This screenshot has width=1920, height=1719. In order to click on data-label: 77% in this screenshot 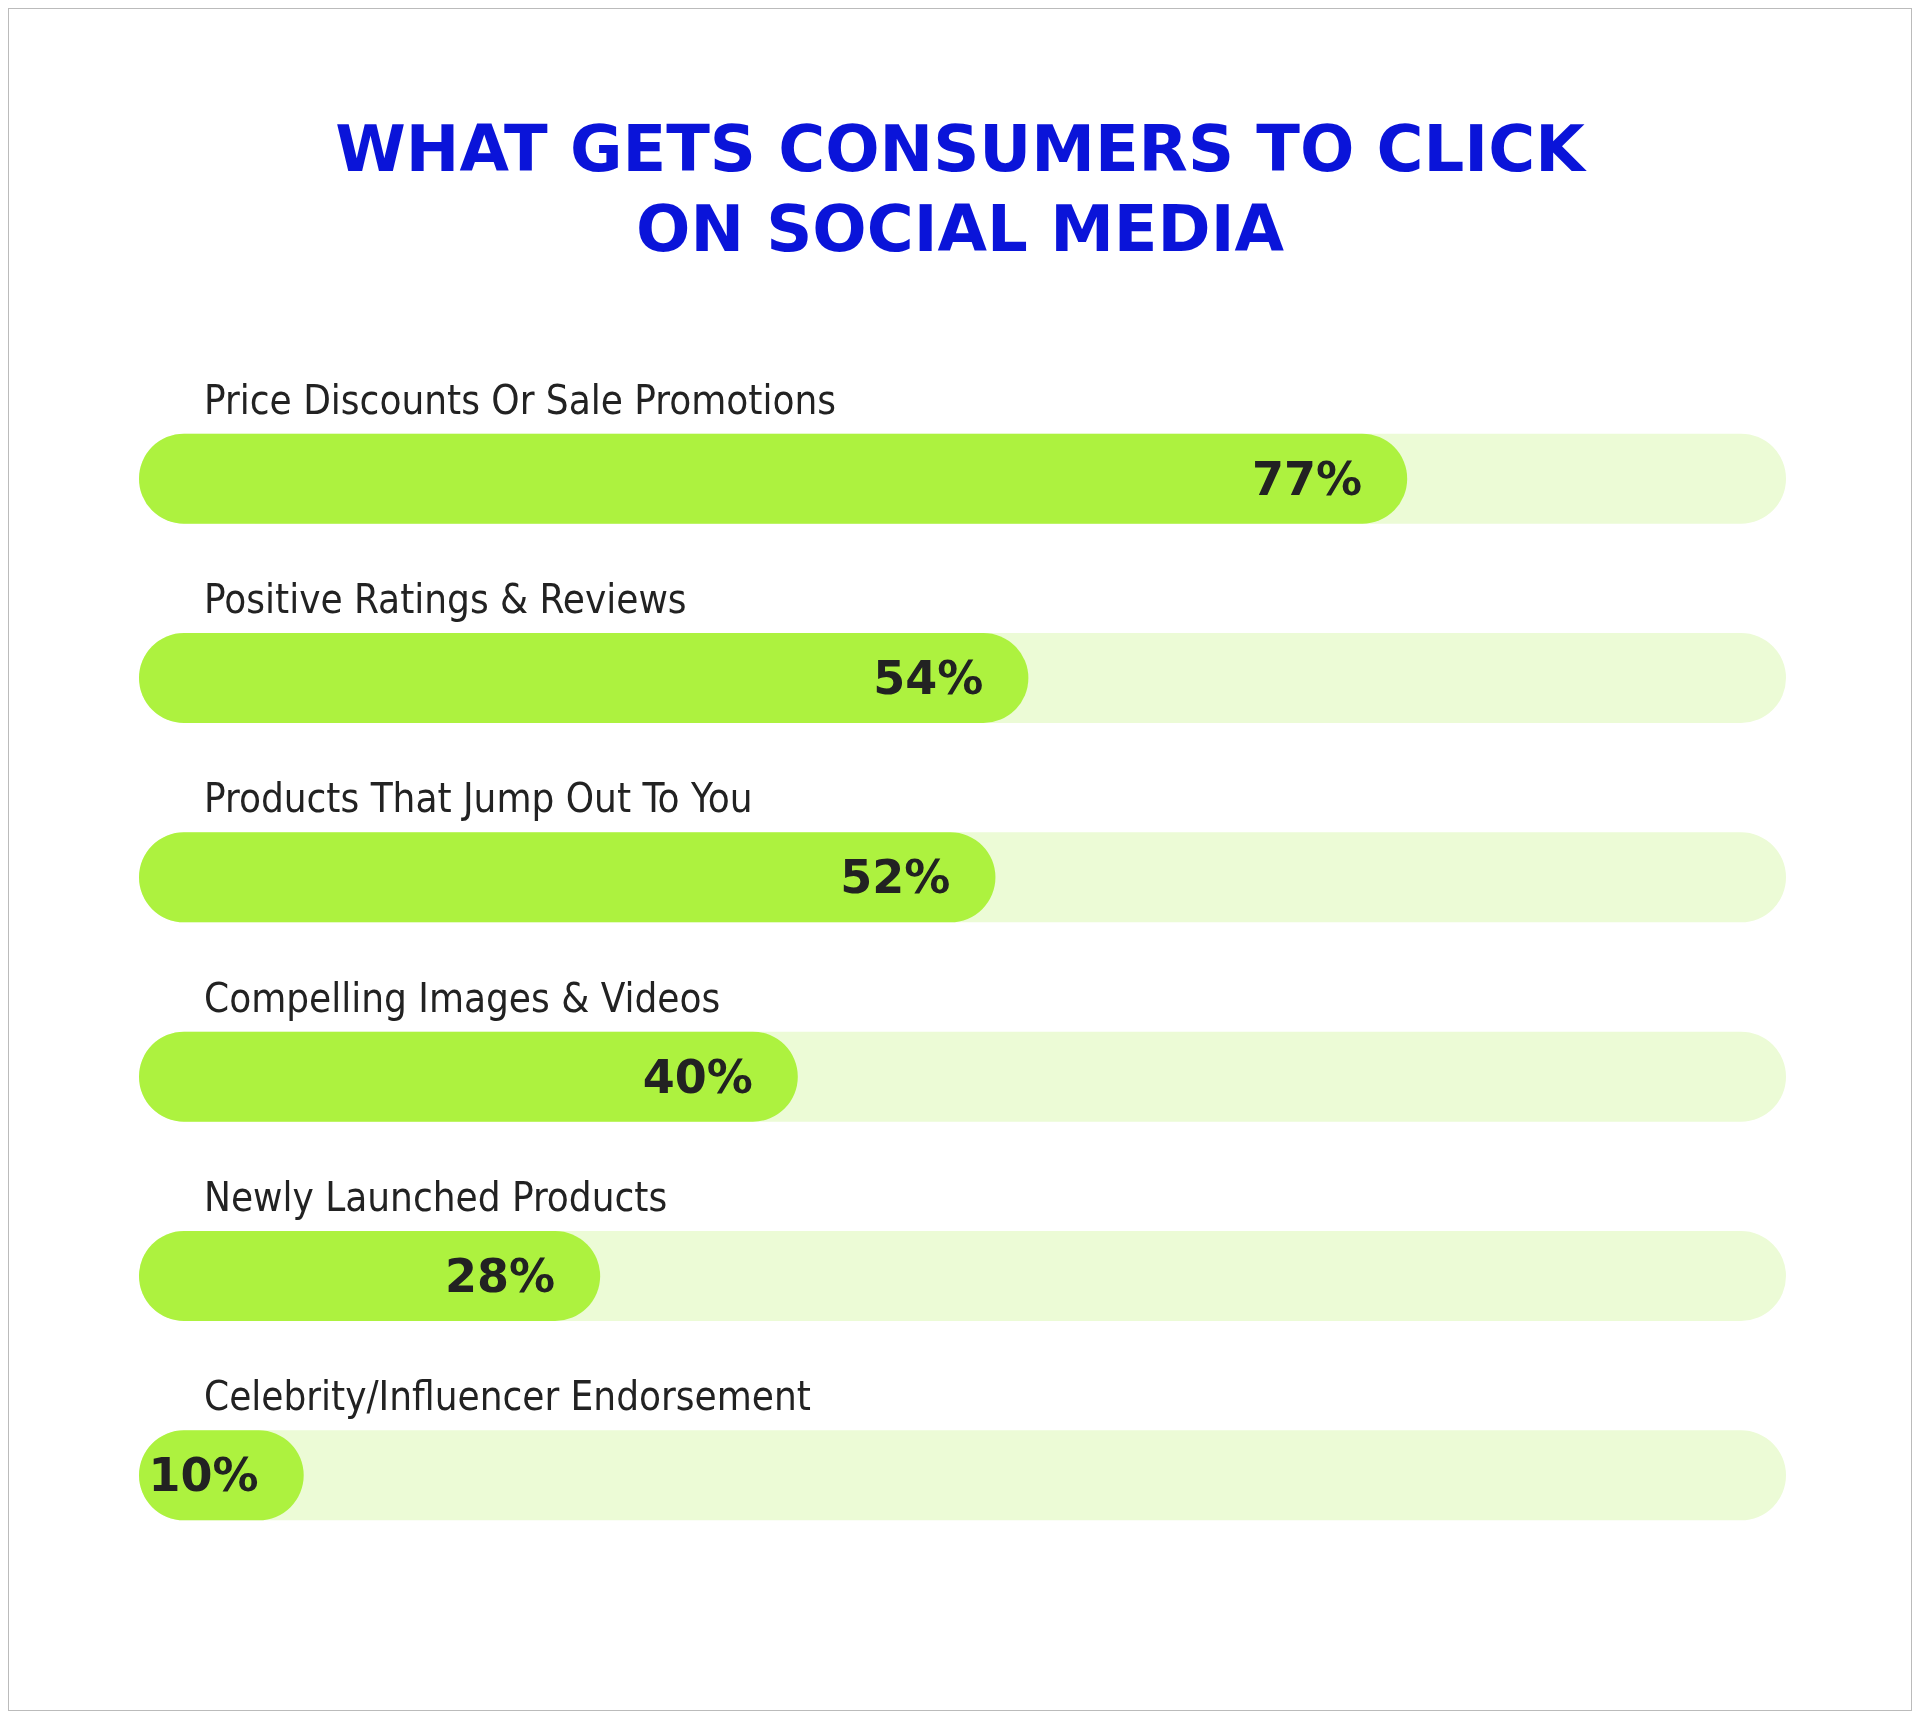, I will do `click(1307, 478)`.